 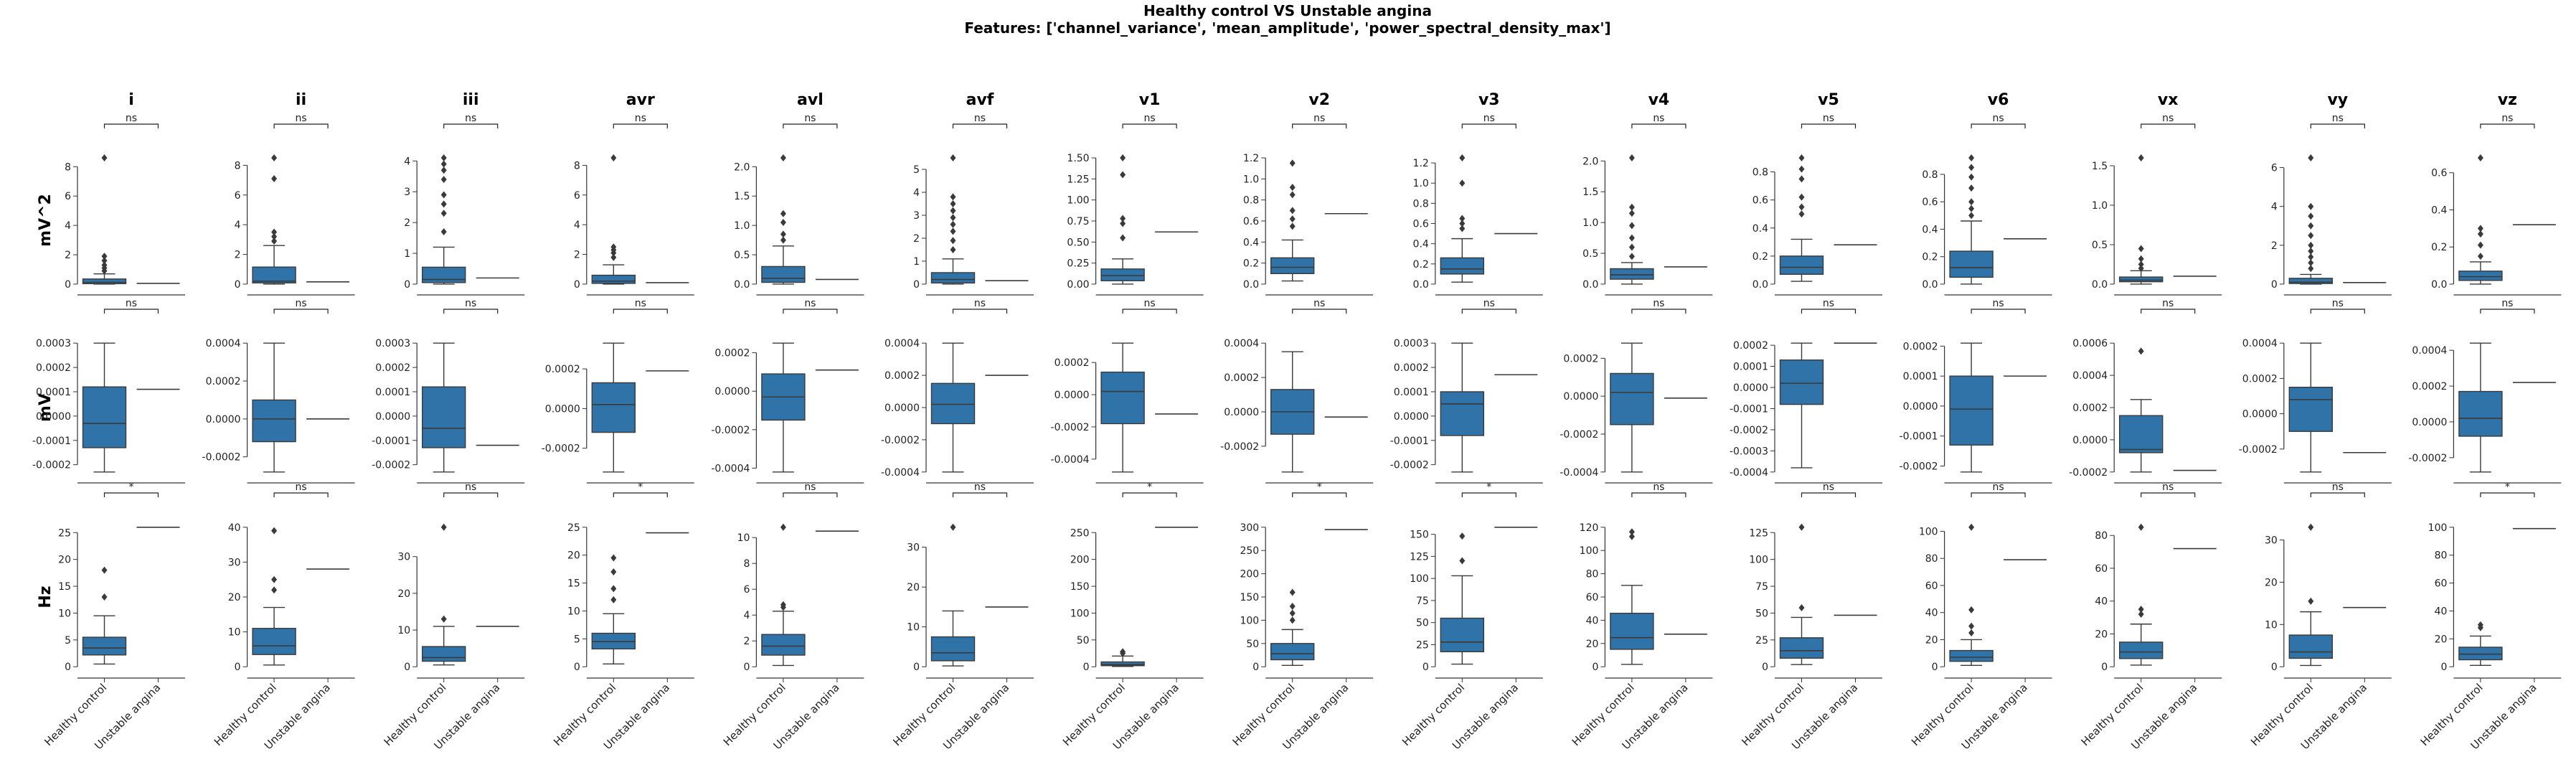 What do you see at coordinates (1078, 179) in the screenshot?
I see `y-tick-label: 1.25` at bounding box center [1078, 179].